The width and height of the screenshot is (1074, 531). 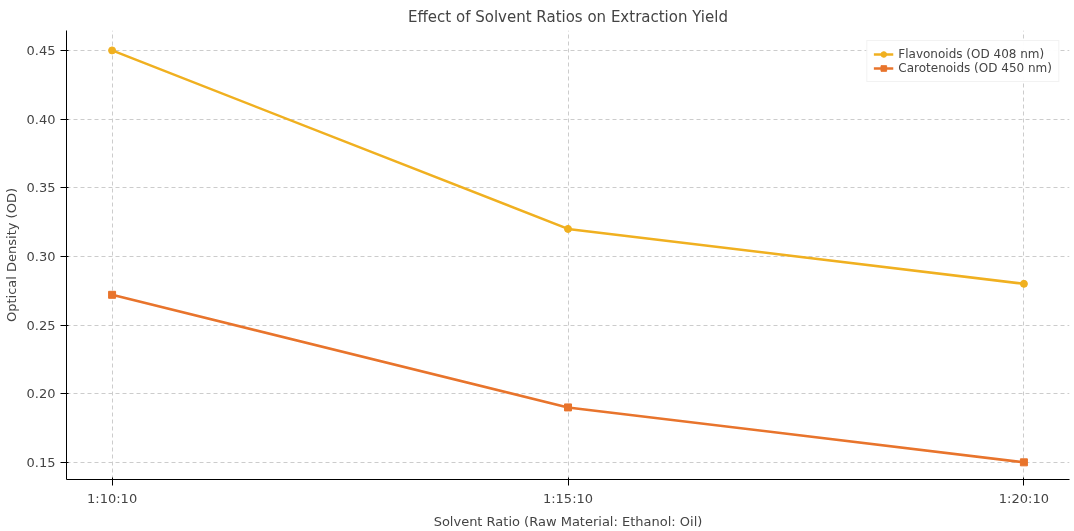 I want to click on y-tick-label: 0.40, so click(x=41, y=119).